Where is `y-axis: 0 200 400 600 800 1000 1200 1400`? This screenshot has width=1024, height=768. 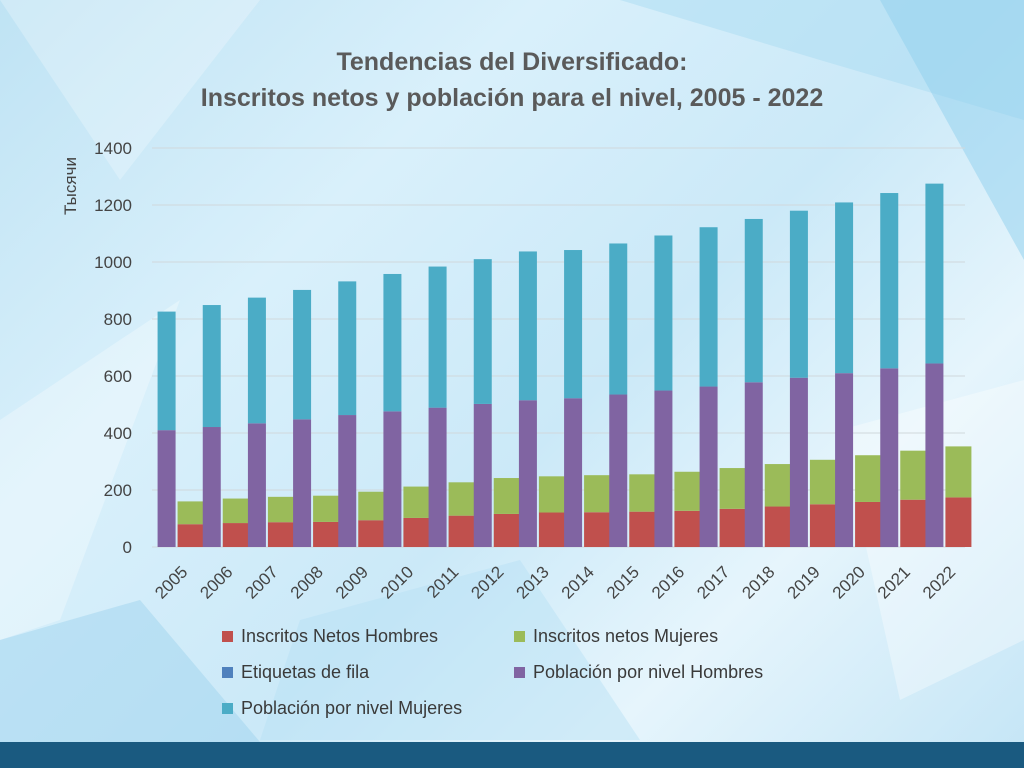 y-axis: 0 200 400 600 800 1000 1200 1400 is located at coordinates (113, 348).